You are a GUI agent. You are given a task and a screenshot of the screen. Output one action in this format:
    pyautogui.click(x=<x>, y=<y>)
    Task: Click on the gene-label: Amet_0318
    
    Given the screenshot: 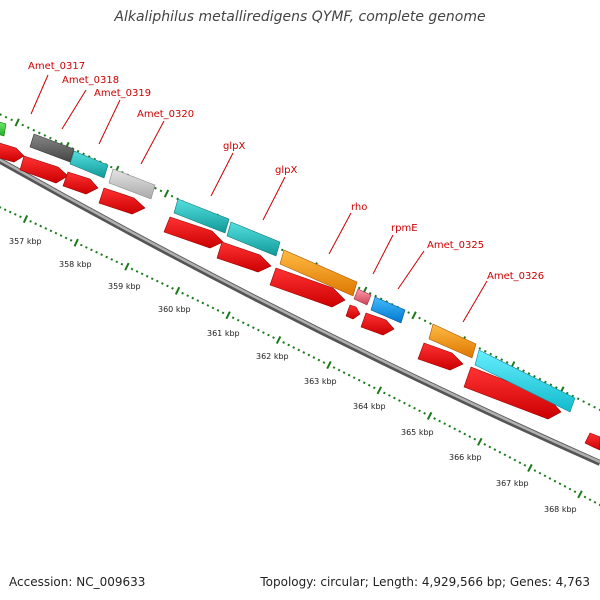 What is the action you would take?
    pyautogui.click(x=90, y=80)
    